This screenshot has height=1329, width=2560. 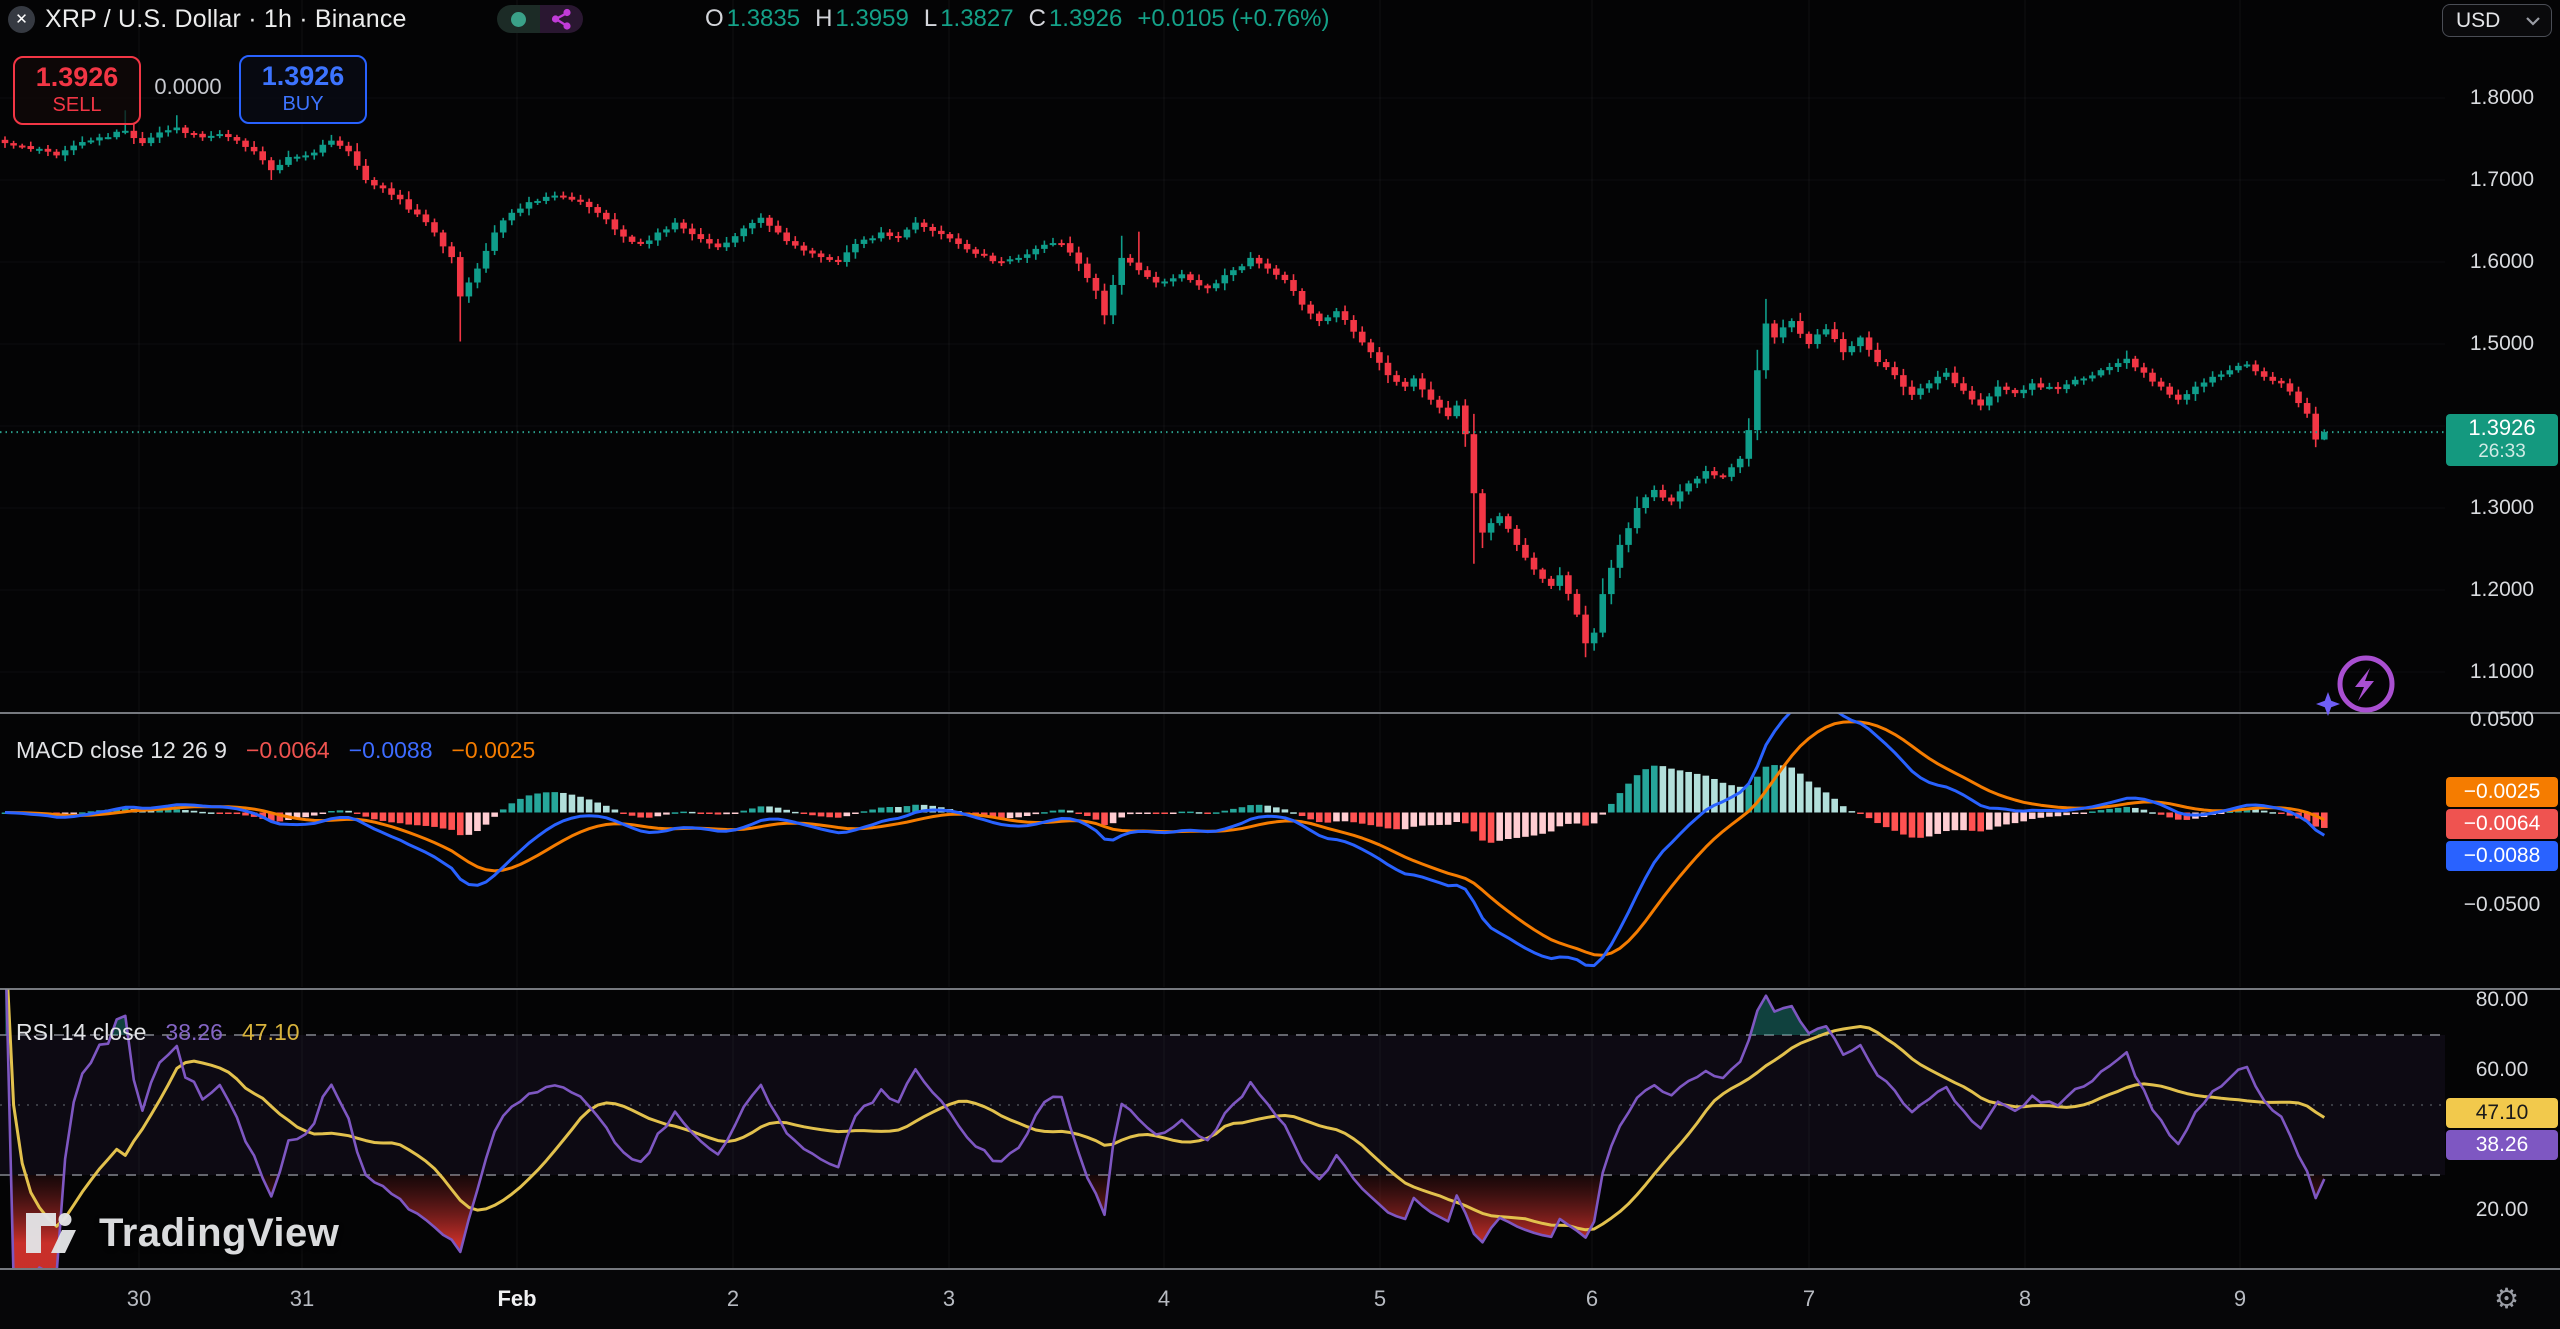 What do you see at coordinates (2478, 20) in the screenshot?
I see `currency-label: USD` at bounding box center [2478, 20].